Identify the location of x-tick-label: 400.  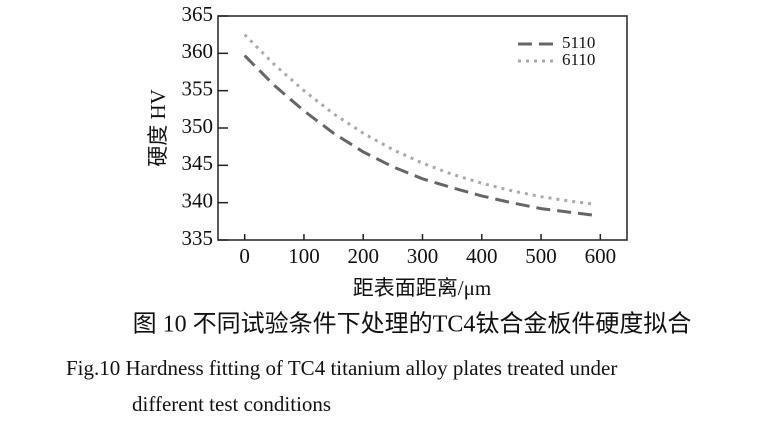
(482, 256).